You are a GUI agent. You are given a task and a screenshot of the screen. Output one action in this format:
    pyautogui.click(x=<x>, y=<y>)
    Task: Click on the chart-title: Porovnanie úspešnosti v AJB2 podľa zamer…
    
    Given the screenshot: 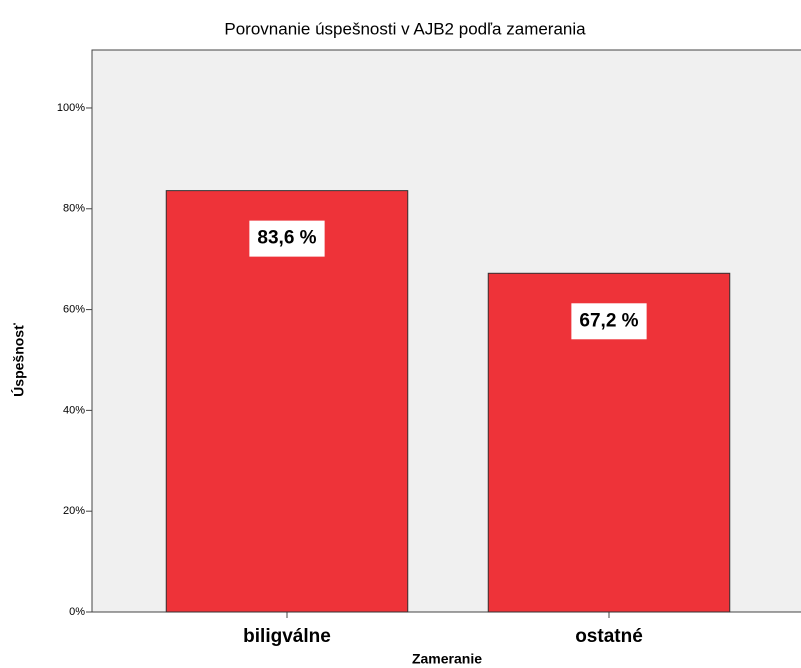 What is the action you would take?
    pyautogui.click(x=405, y=28)
    